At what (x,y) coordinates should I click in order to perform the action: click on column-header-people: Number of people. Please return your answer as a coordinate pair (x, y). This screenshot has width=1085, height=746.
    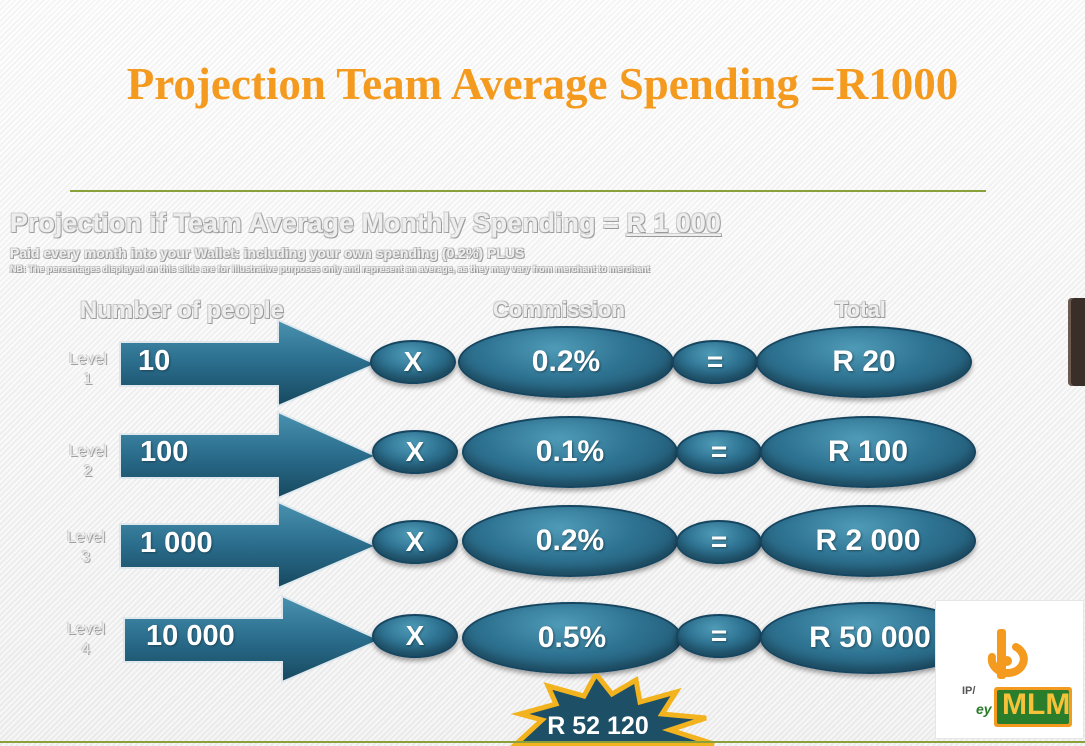
    Looking at the image, I should click on (182, 310).